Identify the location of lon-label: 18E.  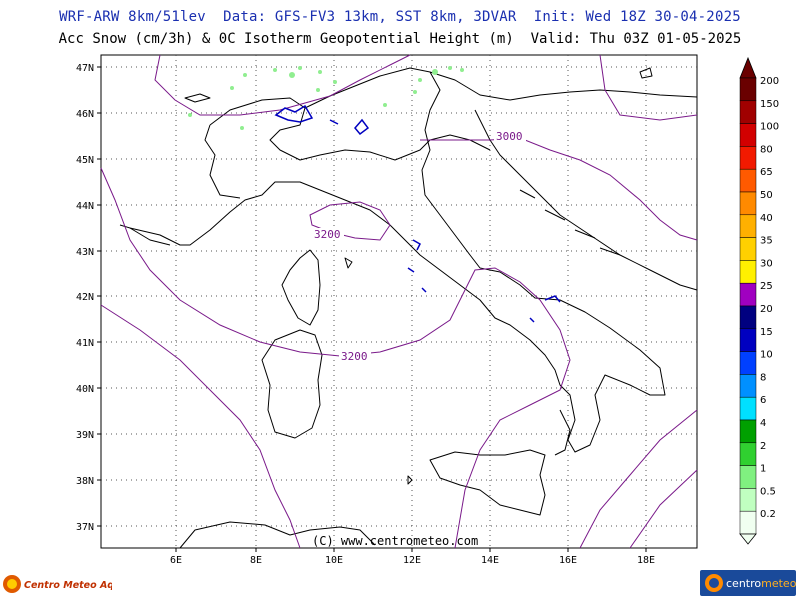
(646, 560).